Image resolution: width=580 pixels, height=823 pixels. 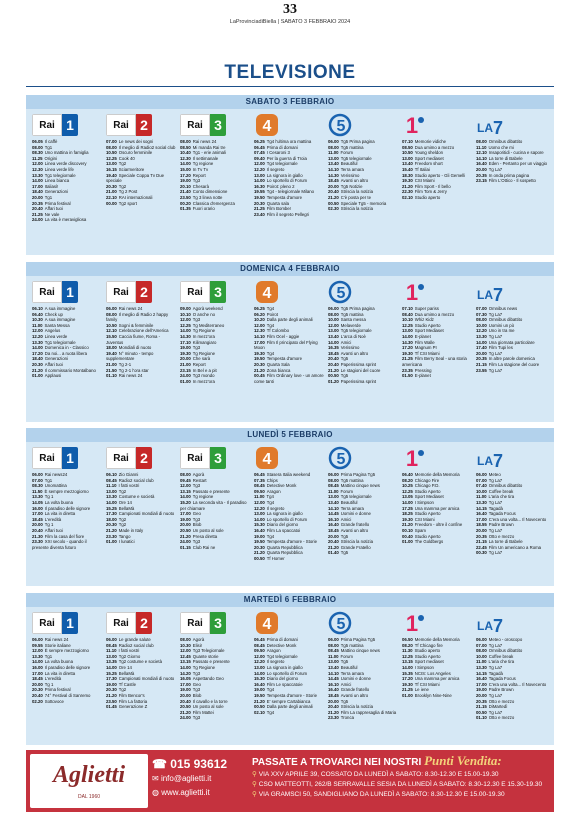 I want to click on program-row: 23.55 Tg La7, so click(x=512, y=371).